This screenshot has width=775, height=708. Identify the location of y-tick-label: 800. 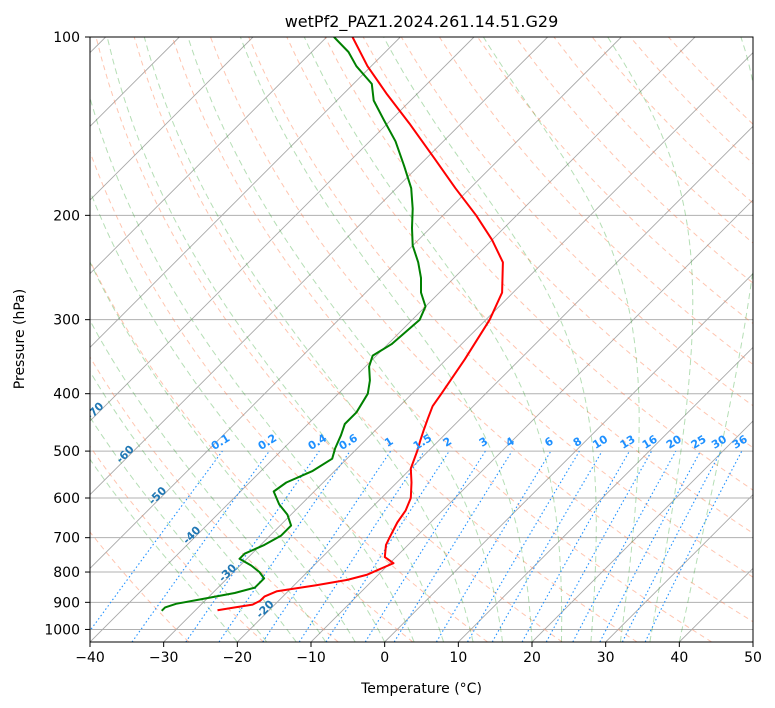
(66, 573).